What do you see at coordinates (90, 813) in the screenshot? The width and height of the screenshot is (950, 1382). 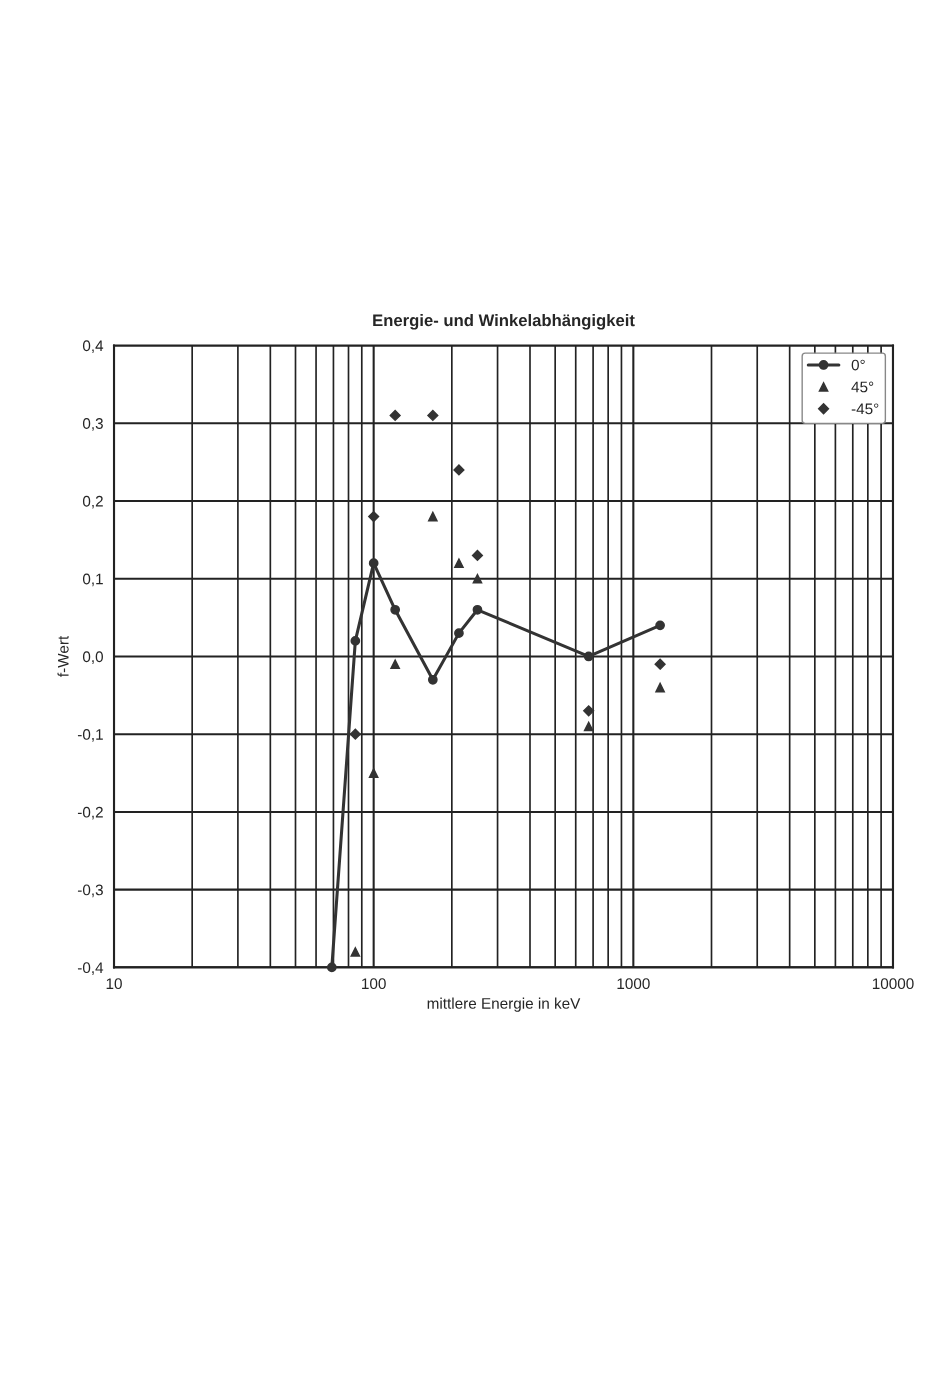 I see `y-tick-label: -0,2` at bounding box center [90, 813].